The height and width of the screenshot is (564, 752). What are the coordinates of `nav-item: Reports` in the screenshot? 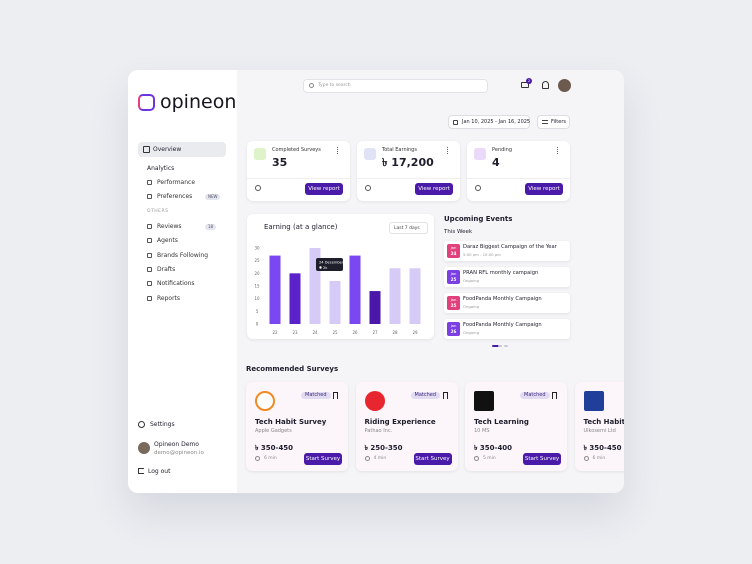 It's located at (182, 299).